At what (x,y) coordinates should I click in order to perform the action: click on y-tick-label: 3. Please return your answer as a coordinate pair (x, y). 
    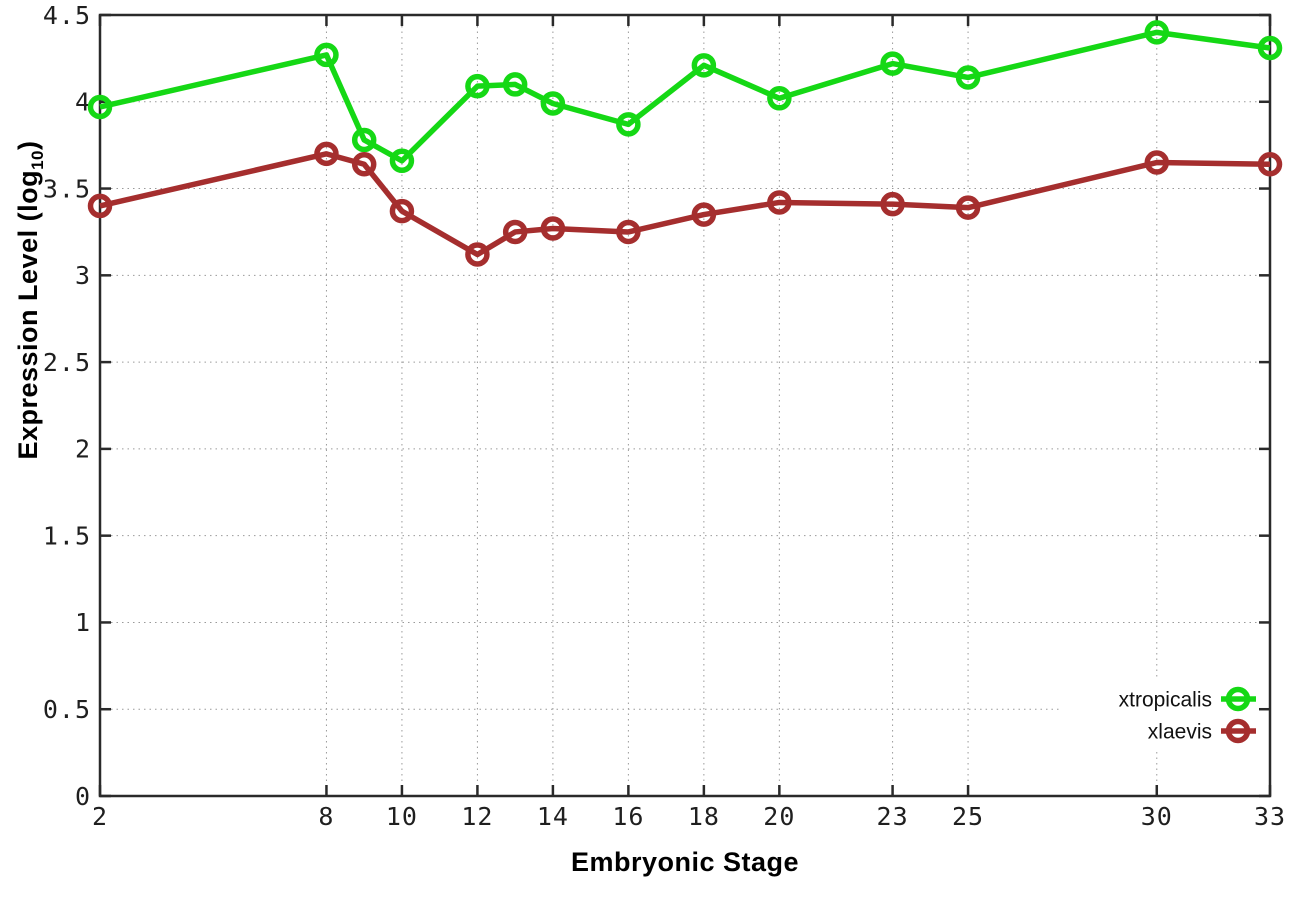
    Looking at the image, I should click on (83, 275).